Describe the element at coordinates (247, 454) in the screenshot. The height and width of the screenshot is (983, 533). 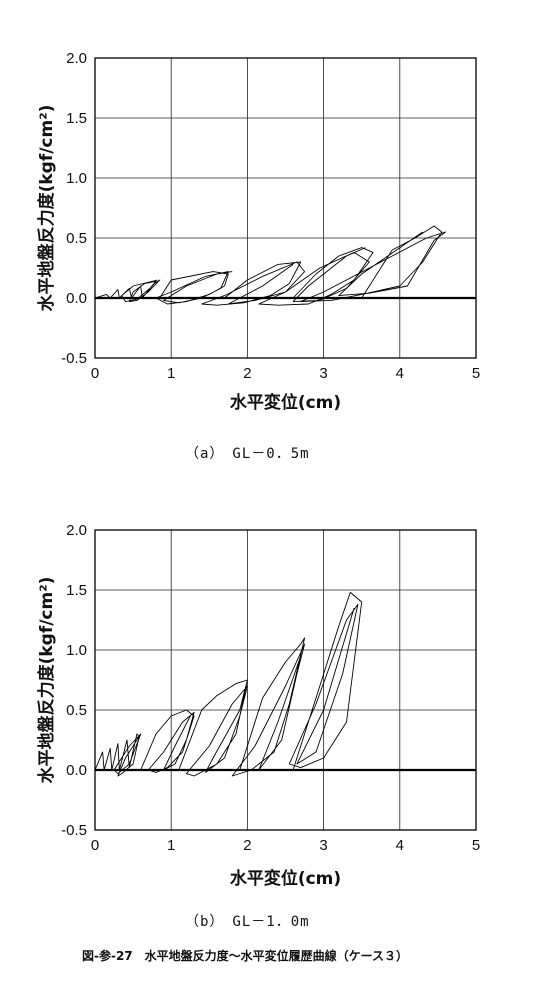
I see `chart-a-caption: （a） GL－0．5m` at that location.